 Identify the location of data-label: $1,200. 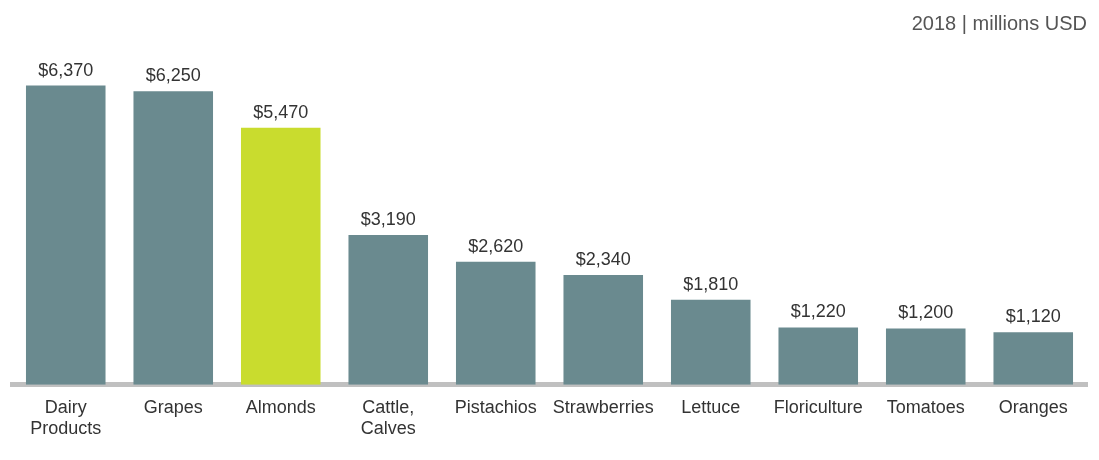
(926, 312).